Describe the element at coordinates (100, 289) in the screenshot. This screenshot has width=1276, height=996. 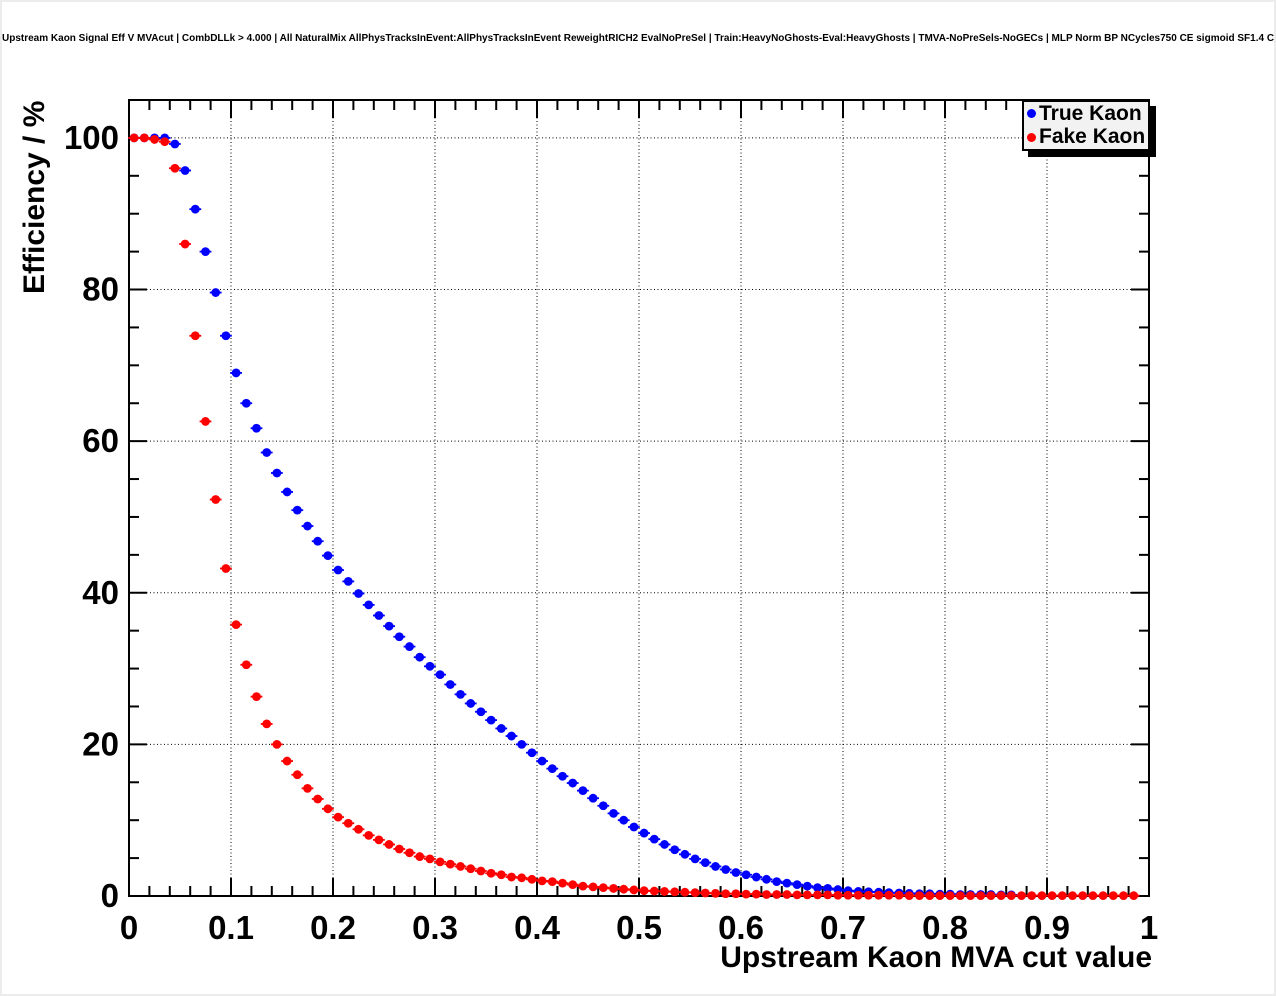
I see `y-tick-label: 80` at that location.